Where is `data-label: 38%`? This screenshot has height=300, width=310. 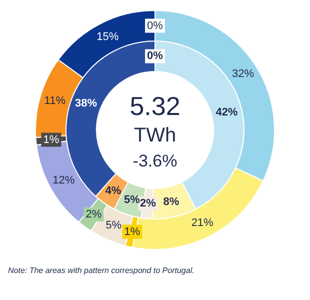 data-label: 38% is located at coordinates (86, 104).